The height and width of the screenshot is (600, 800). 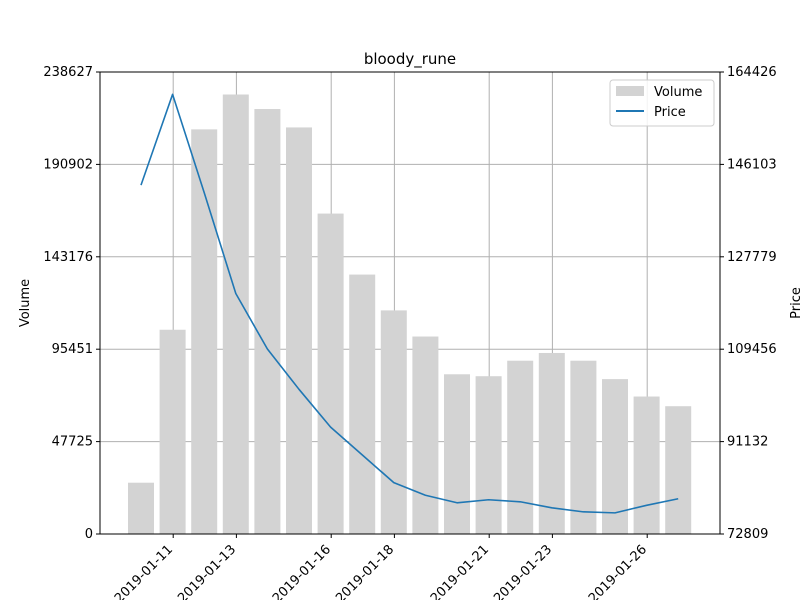 I want to click on left-axis: 0 47725 95451 143176 190902 238627, so click(x=71, y=303).